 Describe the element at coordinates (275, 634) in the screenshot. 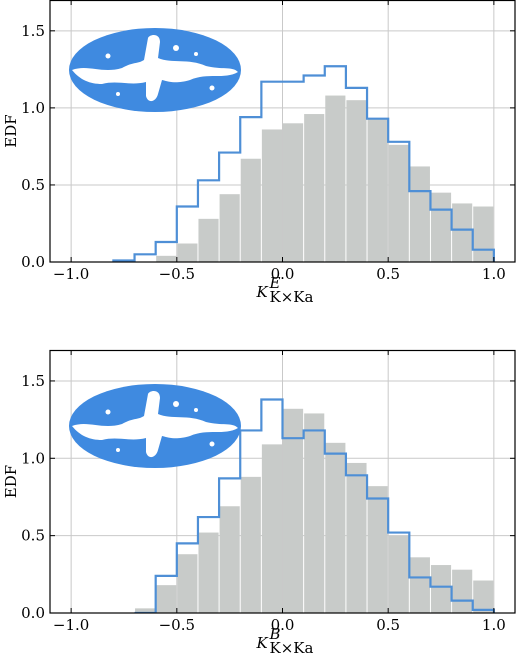

I see `x-axis-label-superscript: B` at that location.